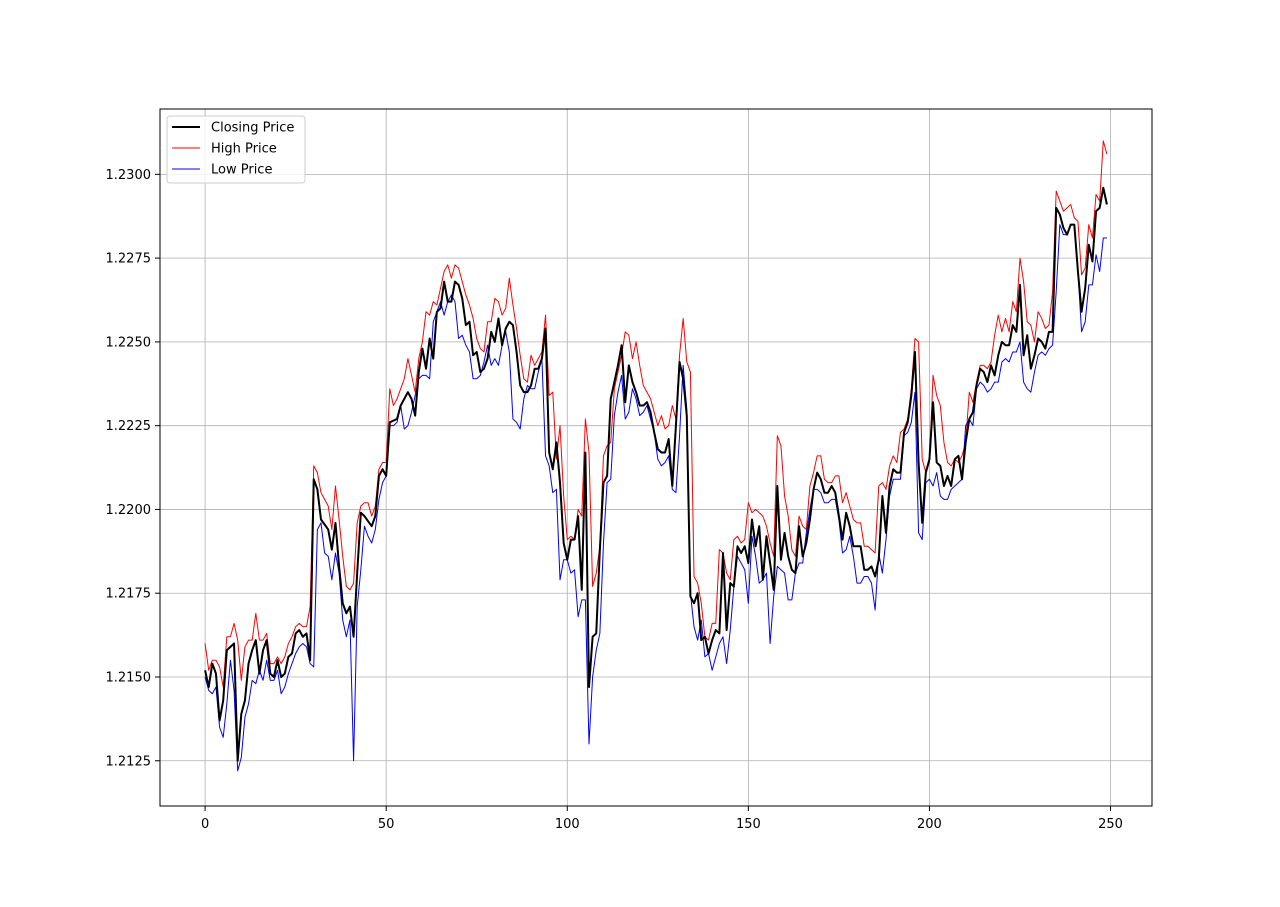 This screenshot has width=1280, height=907. What do you see at coordinates (205, 824) in the screenshot?
I see `x-tick-label: 0` at bounding box center [205, 824].